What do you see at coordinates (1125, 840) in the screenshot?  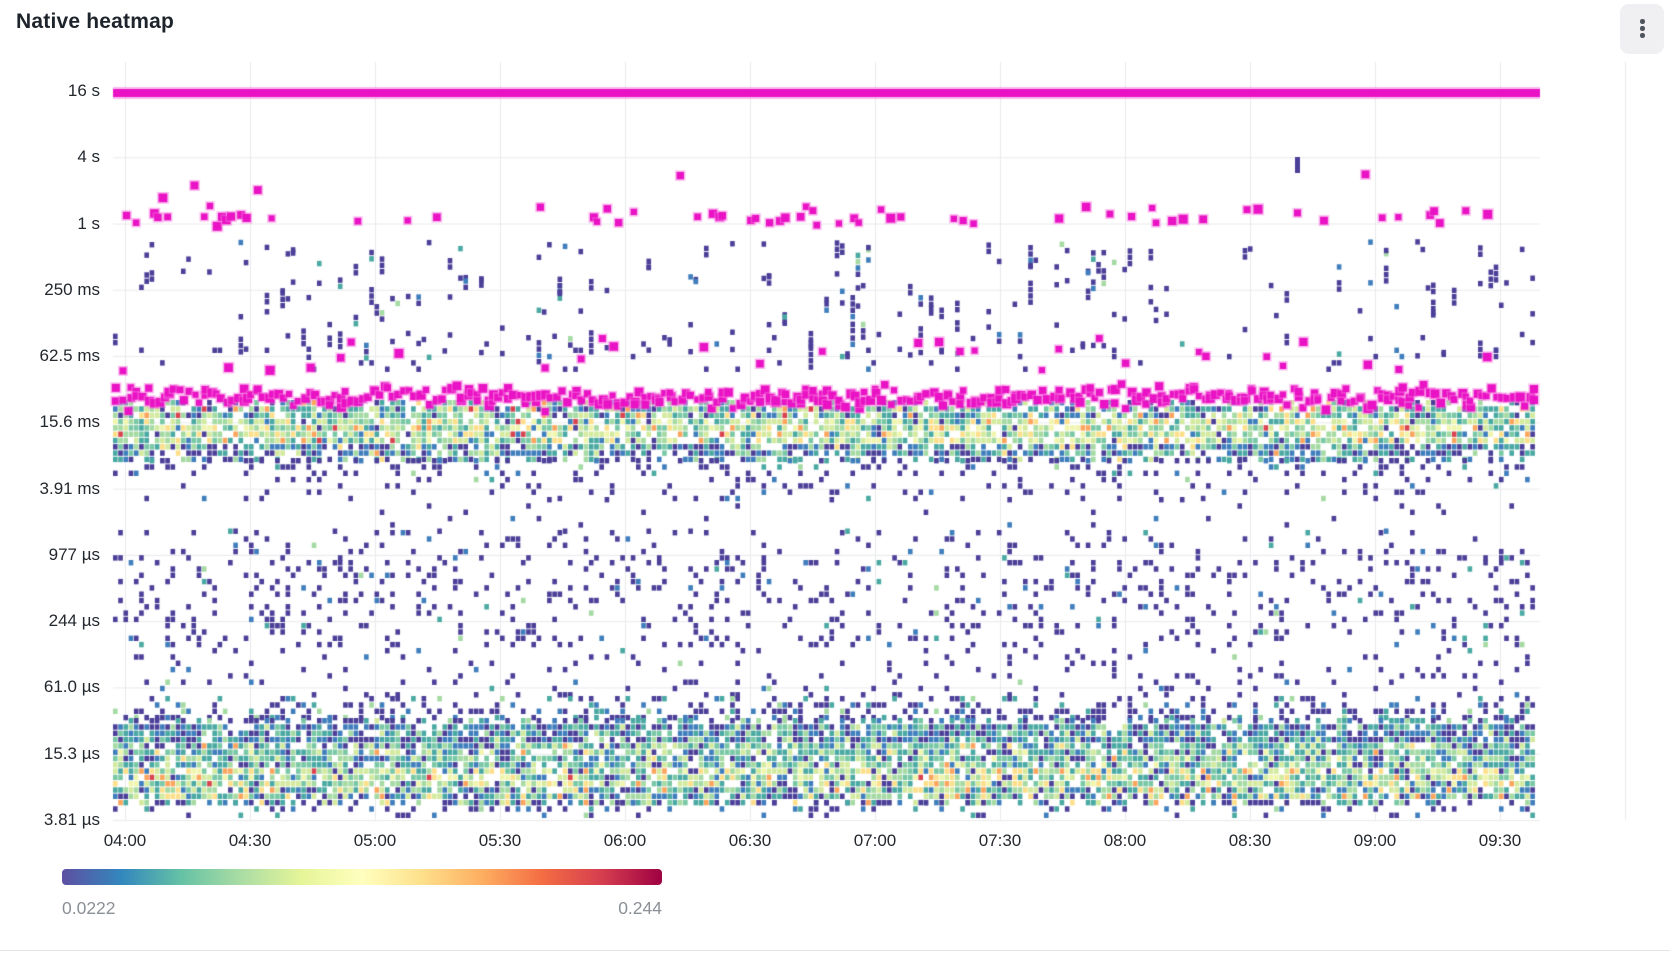 I see `x-tick-label: 08:00` at bounding box center [1125, 840].